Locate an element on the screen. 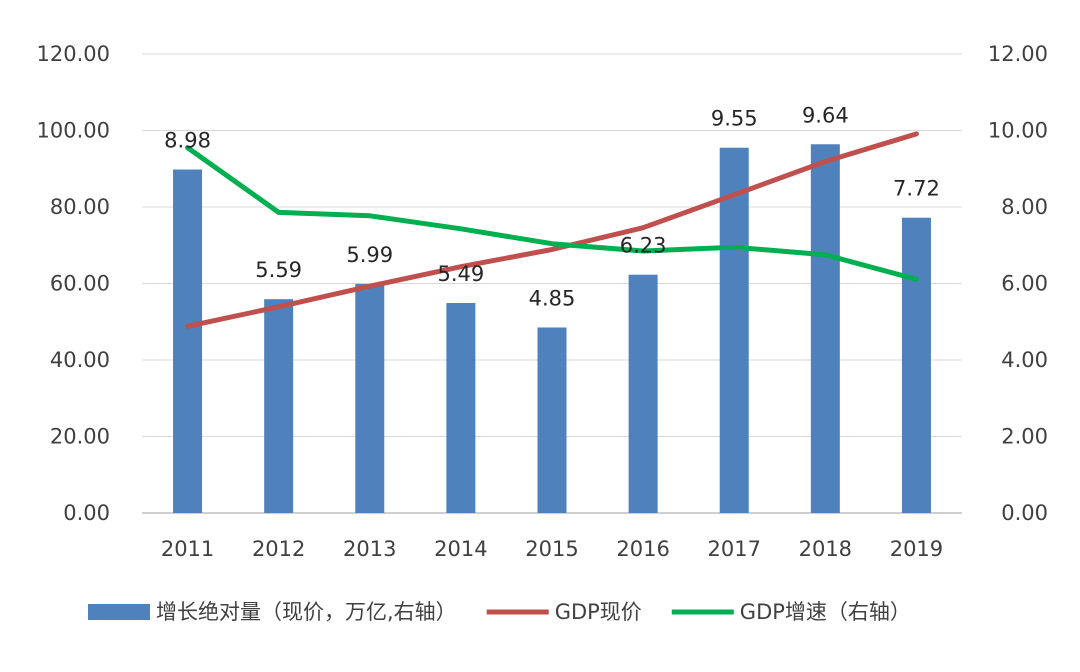 Image resolution: width=1080 pixels, height=672 pixels. bar-data-label: 8.98 is located at coordinates (187, 141).